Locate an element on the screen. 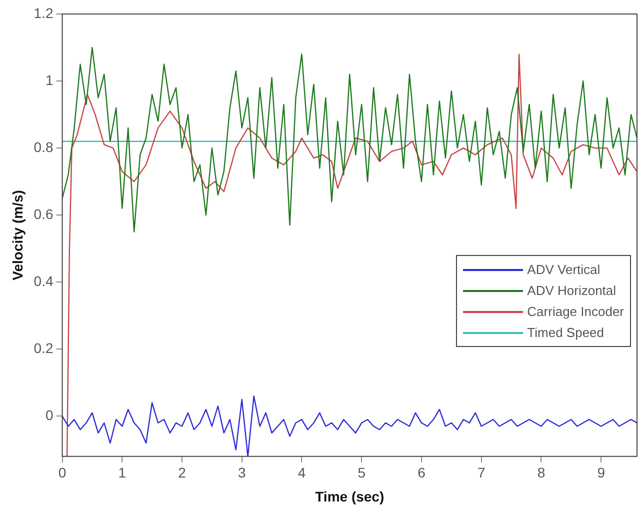  legend-label: Timed Speed is located at coordinates (565, 332).